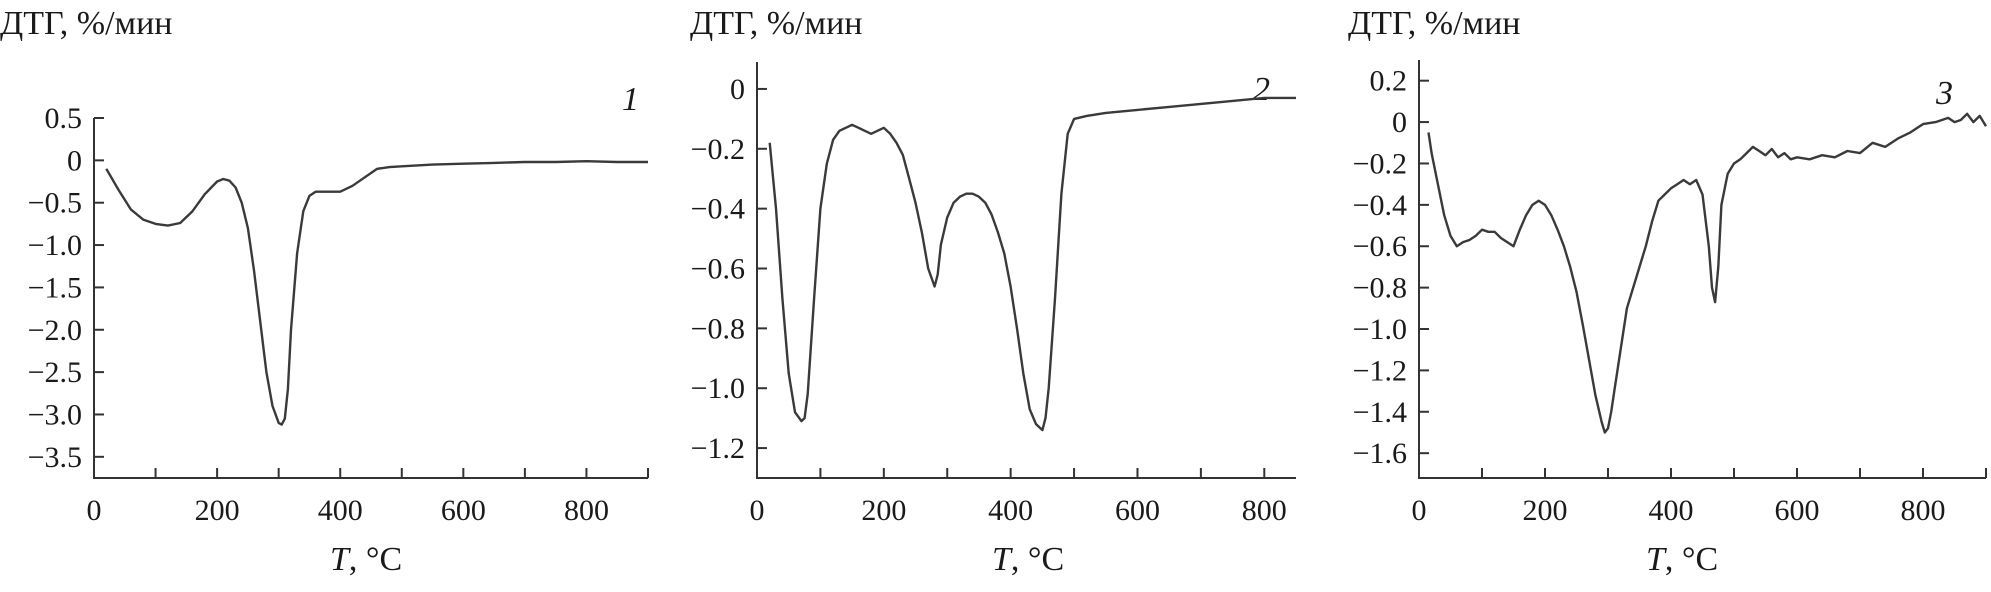 This screenshot has height=592, width=1991. Describe the element at coordinates (64, 118) in the screenshot. I see `y-tick-label-1: 0.5` at that location.